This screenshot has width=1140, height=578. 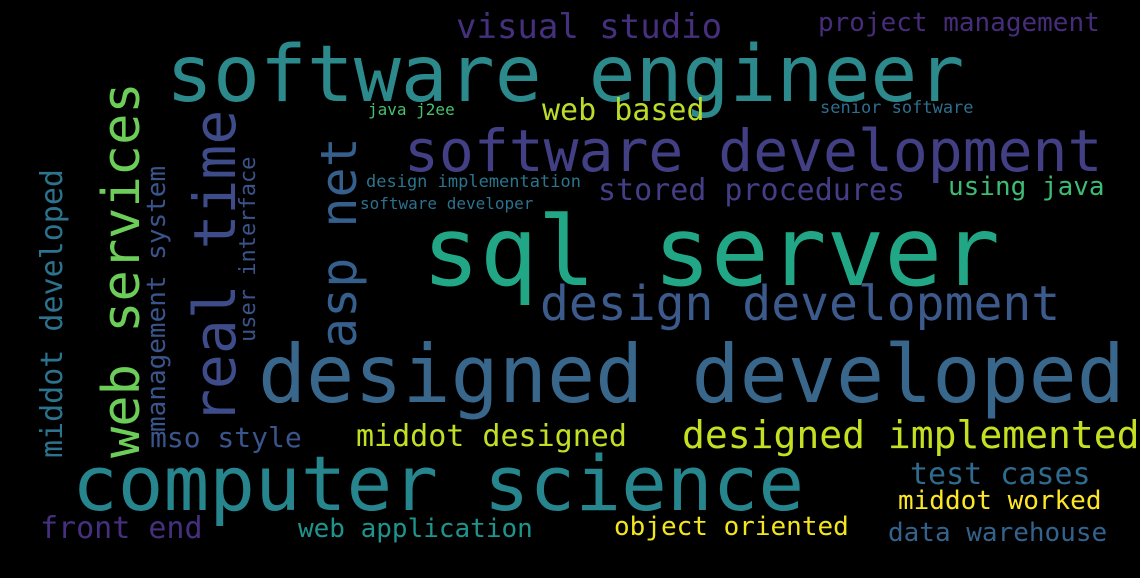 I want to click on word-middot-designed: middot designed, so click(x=491, y=436).